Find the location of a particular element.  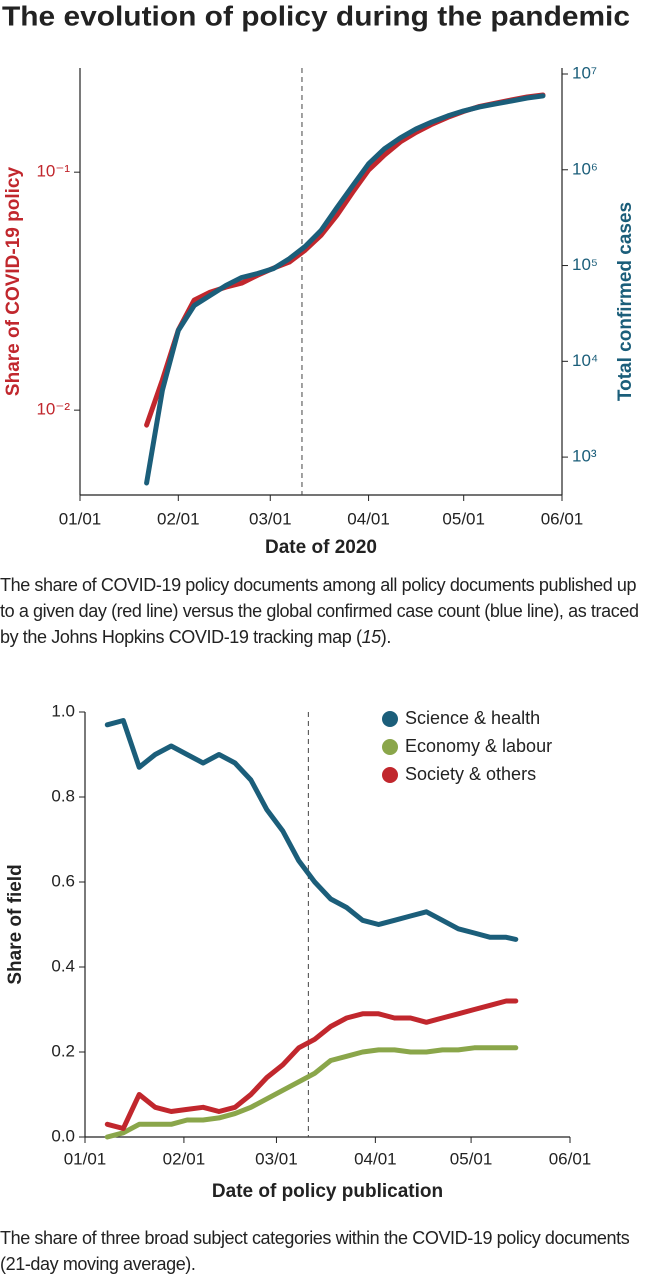

y-tick-label: 0.0 is located at coordinates (63, 1135).